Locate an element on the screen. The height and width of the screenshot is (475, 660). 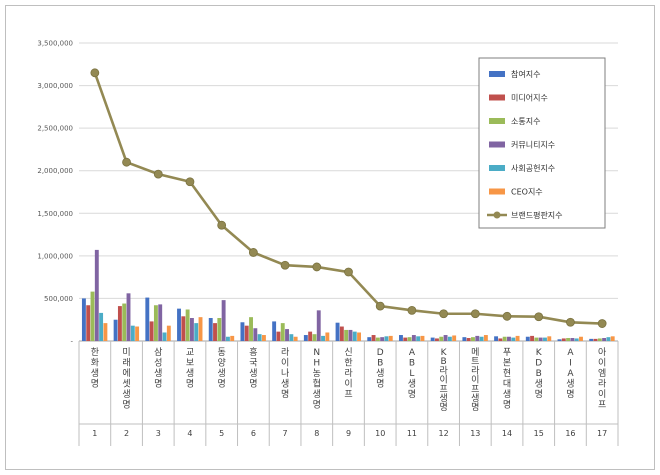
category-index: 6 is located at coordinates (253, 433).